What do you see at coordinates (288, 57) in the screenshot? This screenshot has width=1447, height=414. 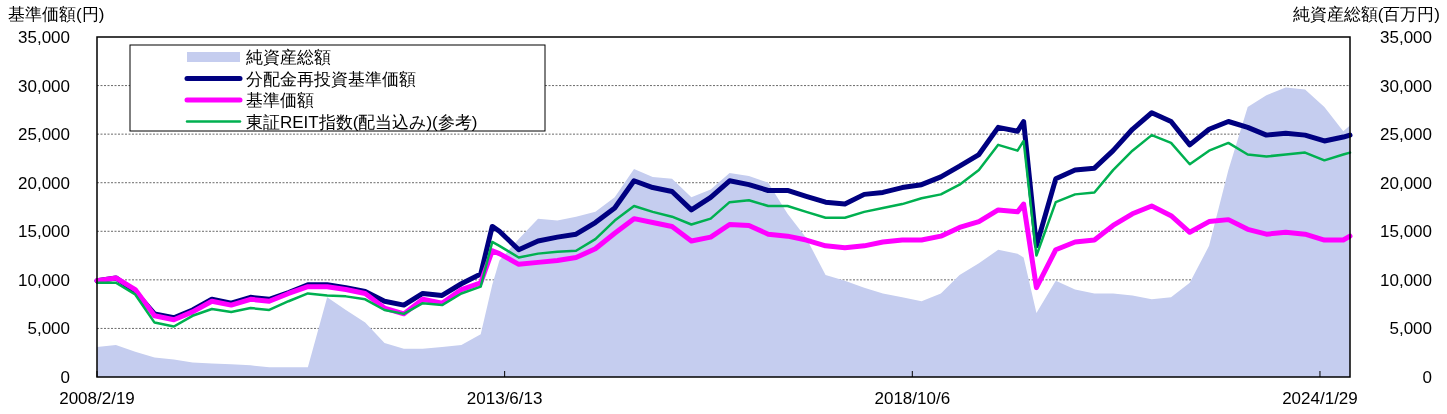 I see `legend-label: 純資産総額` at bounding box center [288, 57].